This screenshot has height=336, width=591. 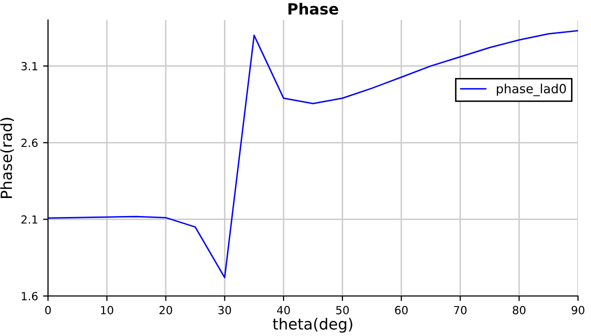 I want to click on y-tick-label: 1.6, so click(x=30, y=296).